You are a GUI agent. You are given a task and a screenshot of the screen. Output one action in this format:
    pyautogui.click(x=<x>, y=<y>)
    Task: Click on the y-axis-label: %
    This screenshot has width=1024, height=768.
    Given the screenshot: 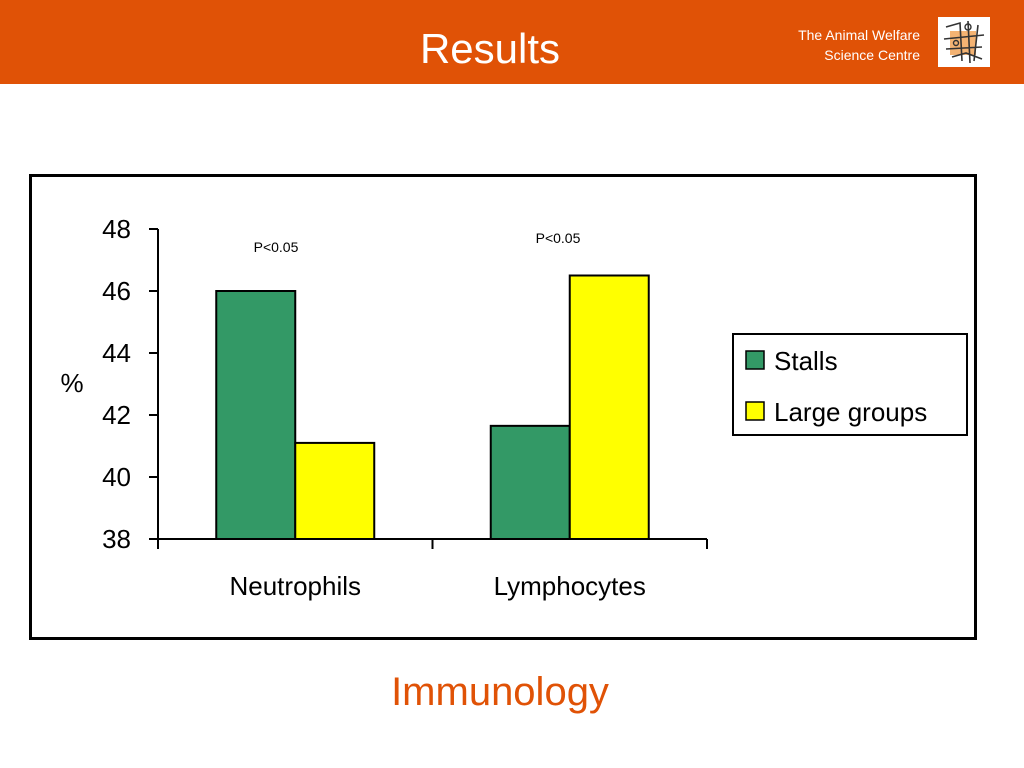 What is the action you would take?
    pyautogui.click(x=71, y=383)
    